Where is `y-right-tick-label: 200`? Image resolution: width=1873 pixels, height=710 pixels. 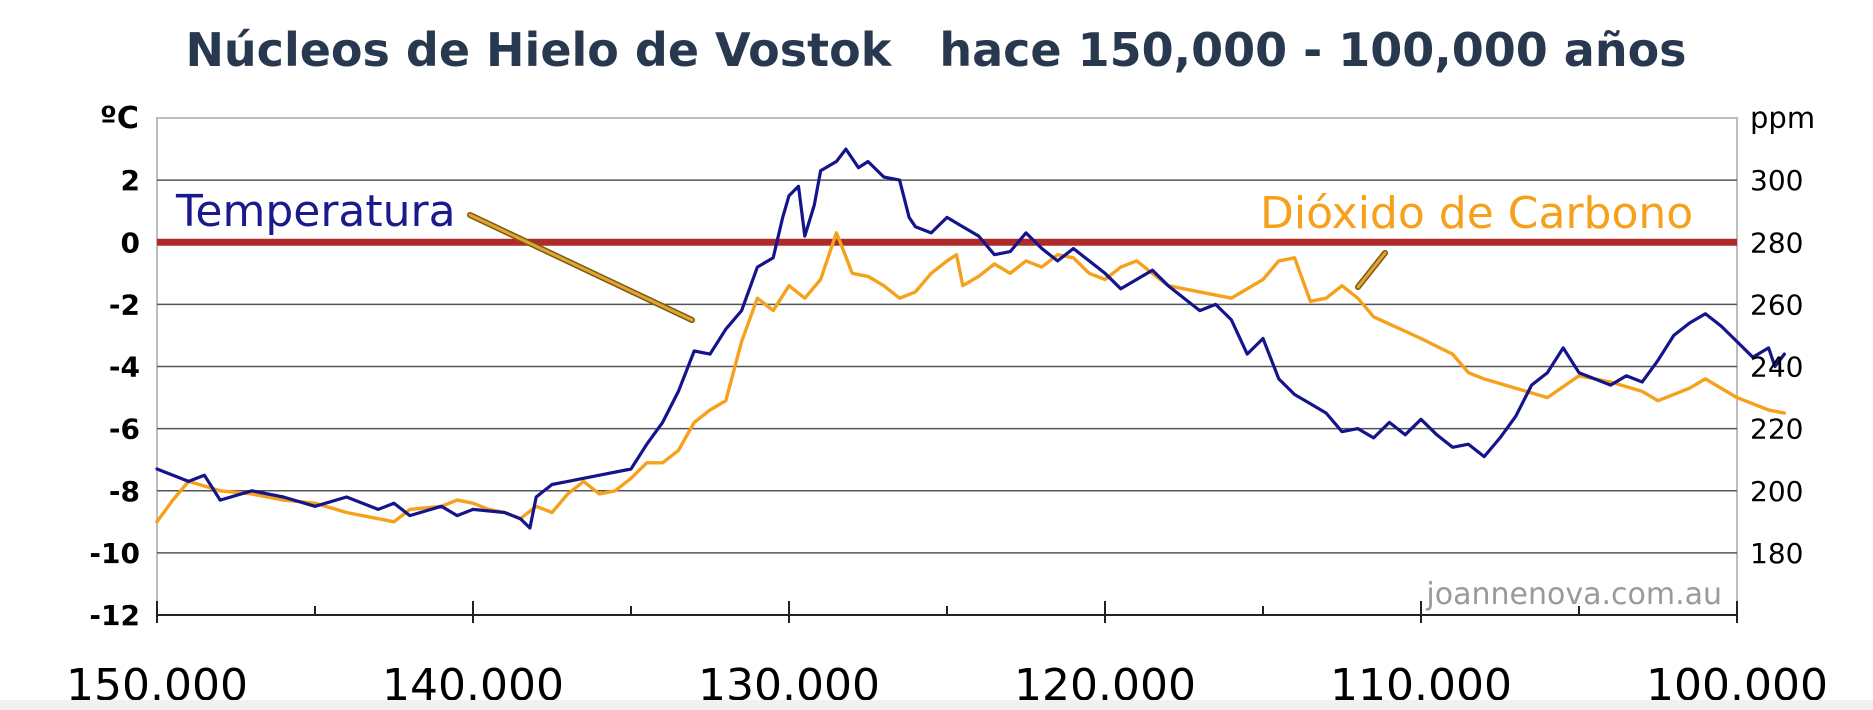 y-right-tick-label: 200 is located at coordinates (1776, 491).